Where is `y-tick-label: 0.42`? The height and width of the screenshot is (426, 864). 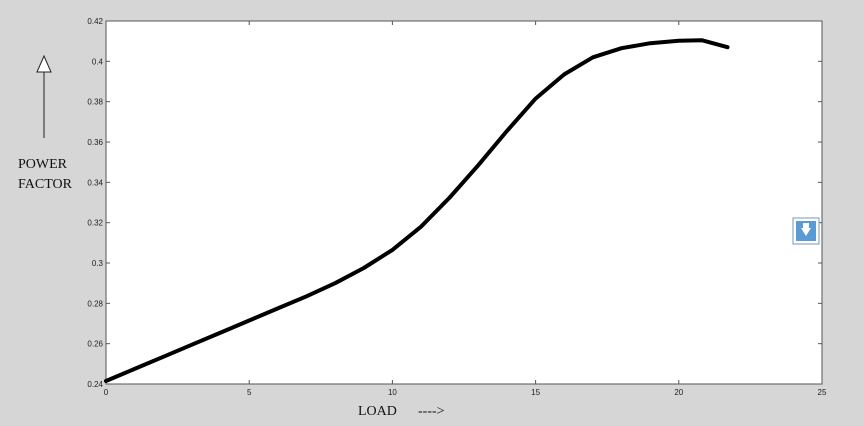 y-tick-label: 0.42 is located at coordinates (95, 21).